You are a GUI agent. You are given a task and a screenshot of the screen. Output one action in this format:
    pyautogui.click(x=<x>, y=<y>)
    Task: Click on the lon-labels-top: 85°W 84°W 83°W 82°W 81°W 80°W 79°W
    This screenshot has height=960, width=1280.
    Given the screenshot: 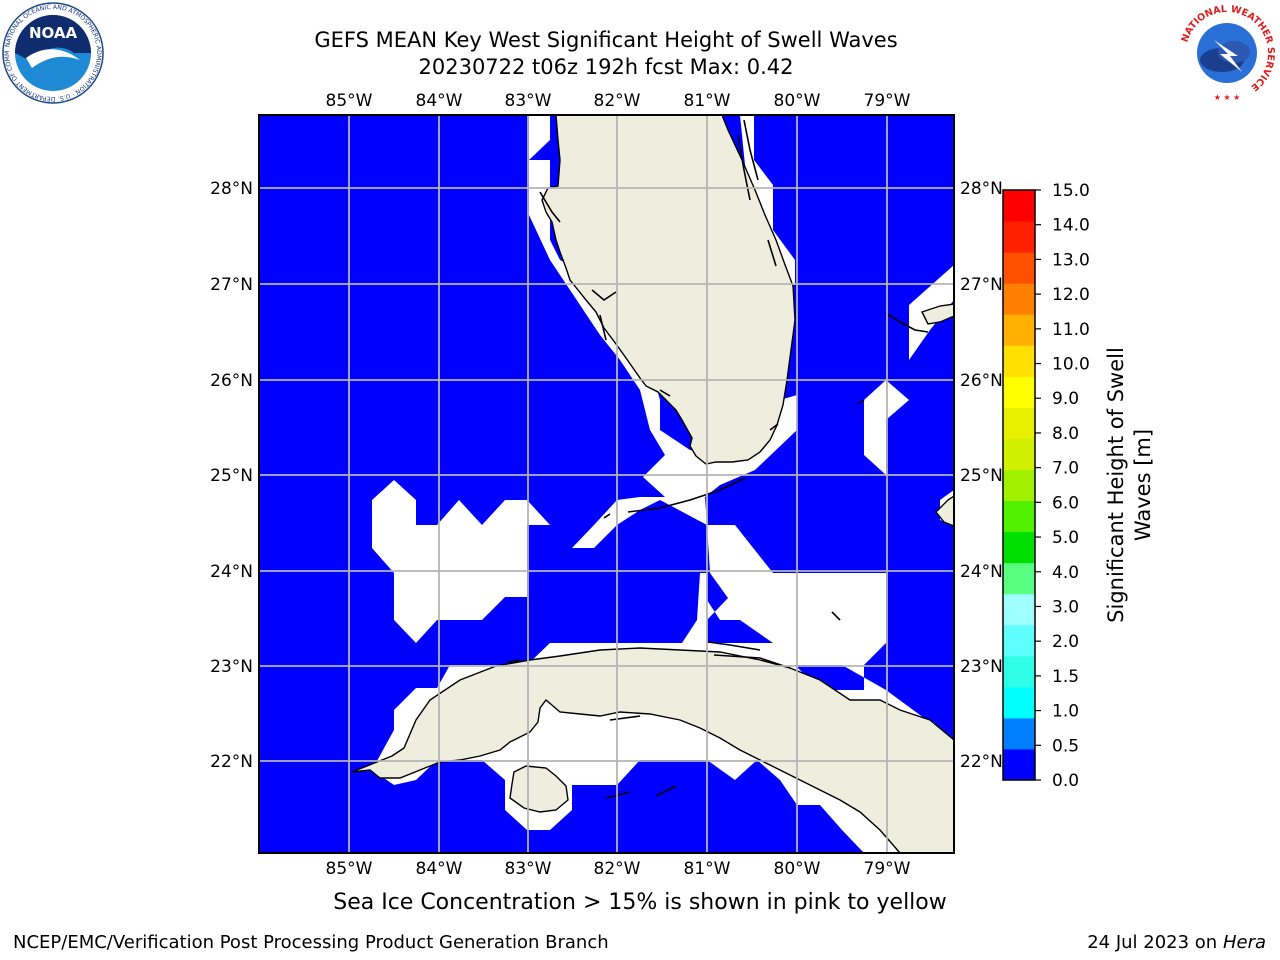 What is the action you would take?
    pyautogui.click(x=618, y=101)
    